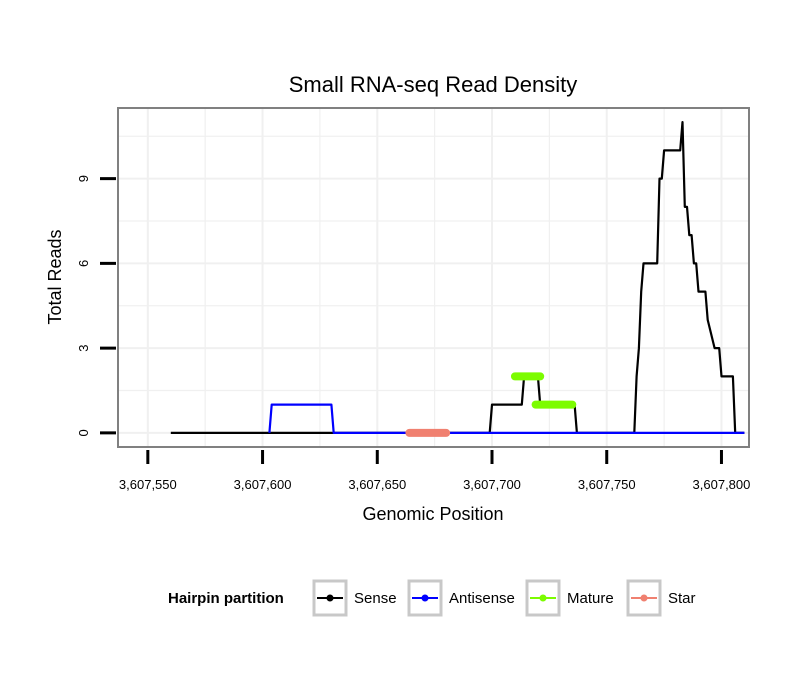 This screenshot has width=810, height=690. What do you see at coordinates (492, 484) in the screenshot?
I see `x-tick-label: 3,607,700` at bounding box center [492, 484].